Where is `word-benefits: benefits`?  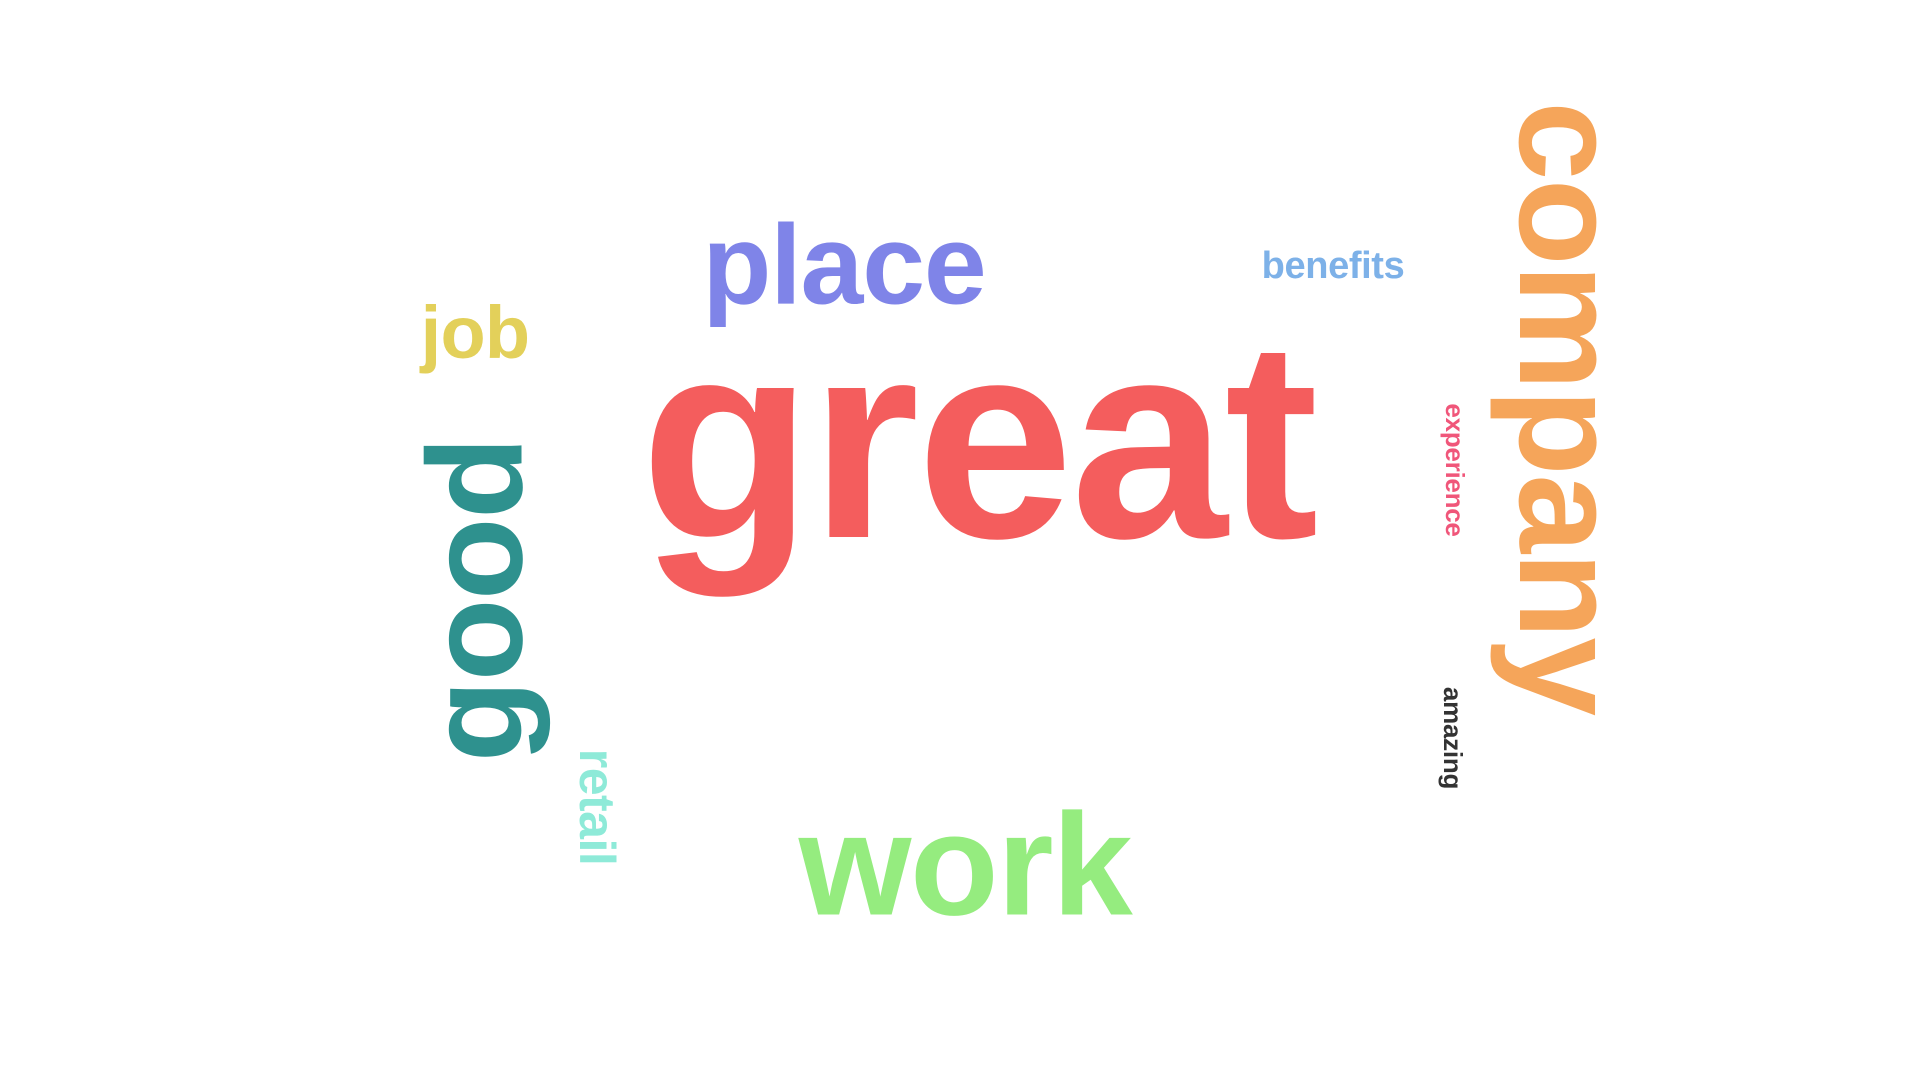
word-benefits: benefits is located at coordinates (1333, 266).